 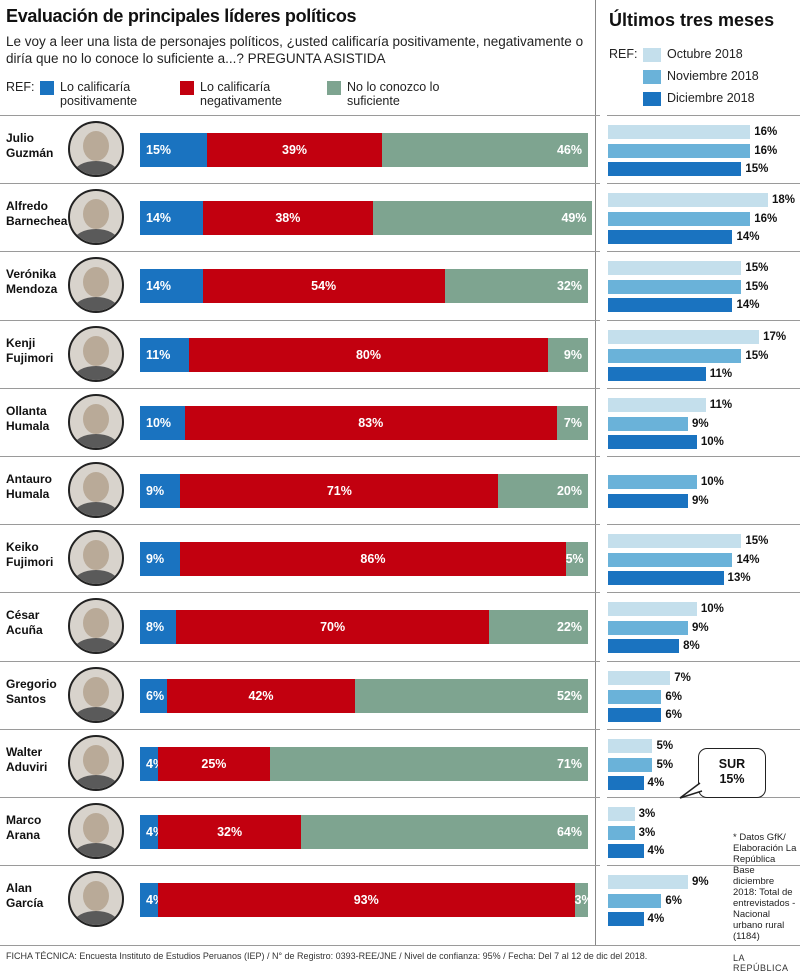 I want to click on bar-label-negative: 25%, so click(x=214, y=764).